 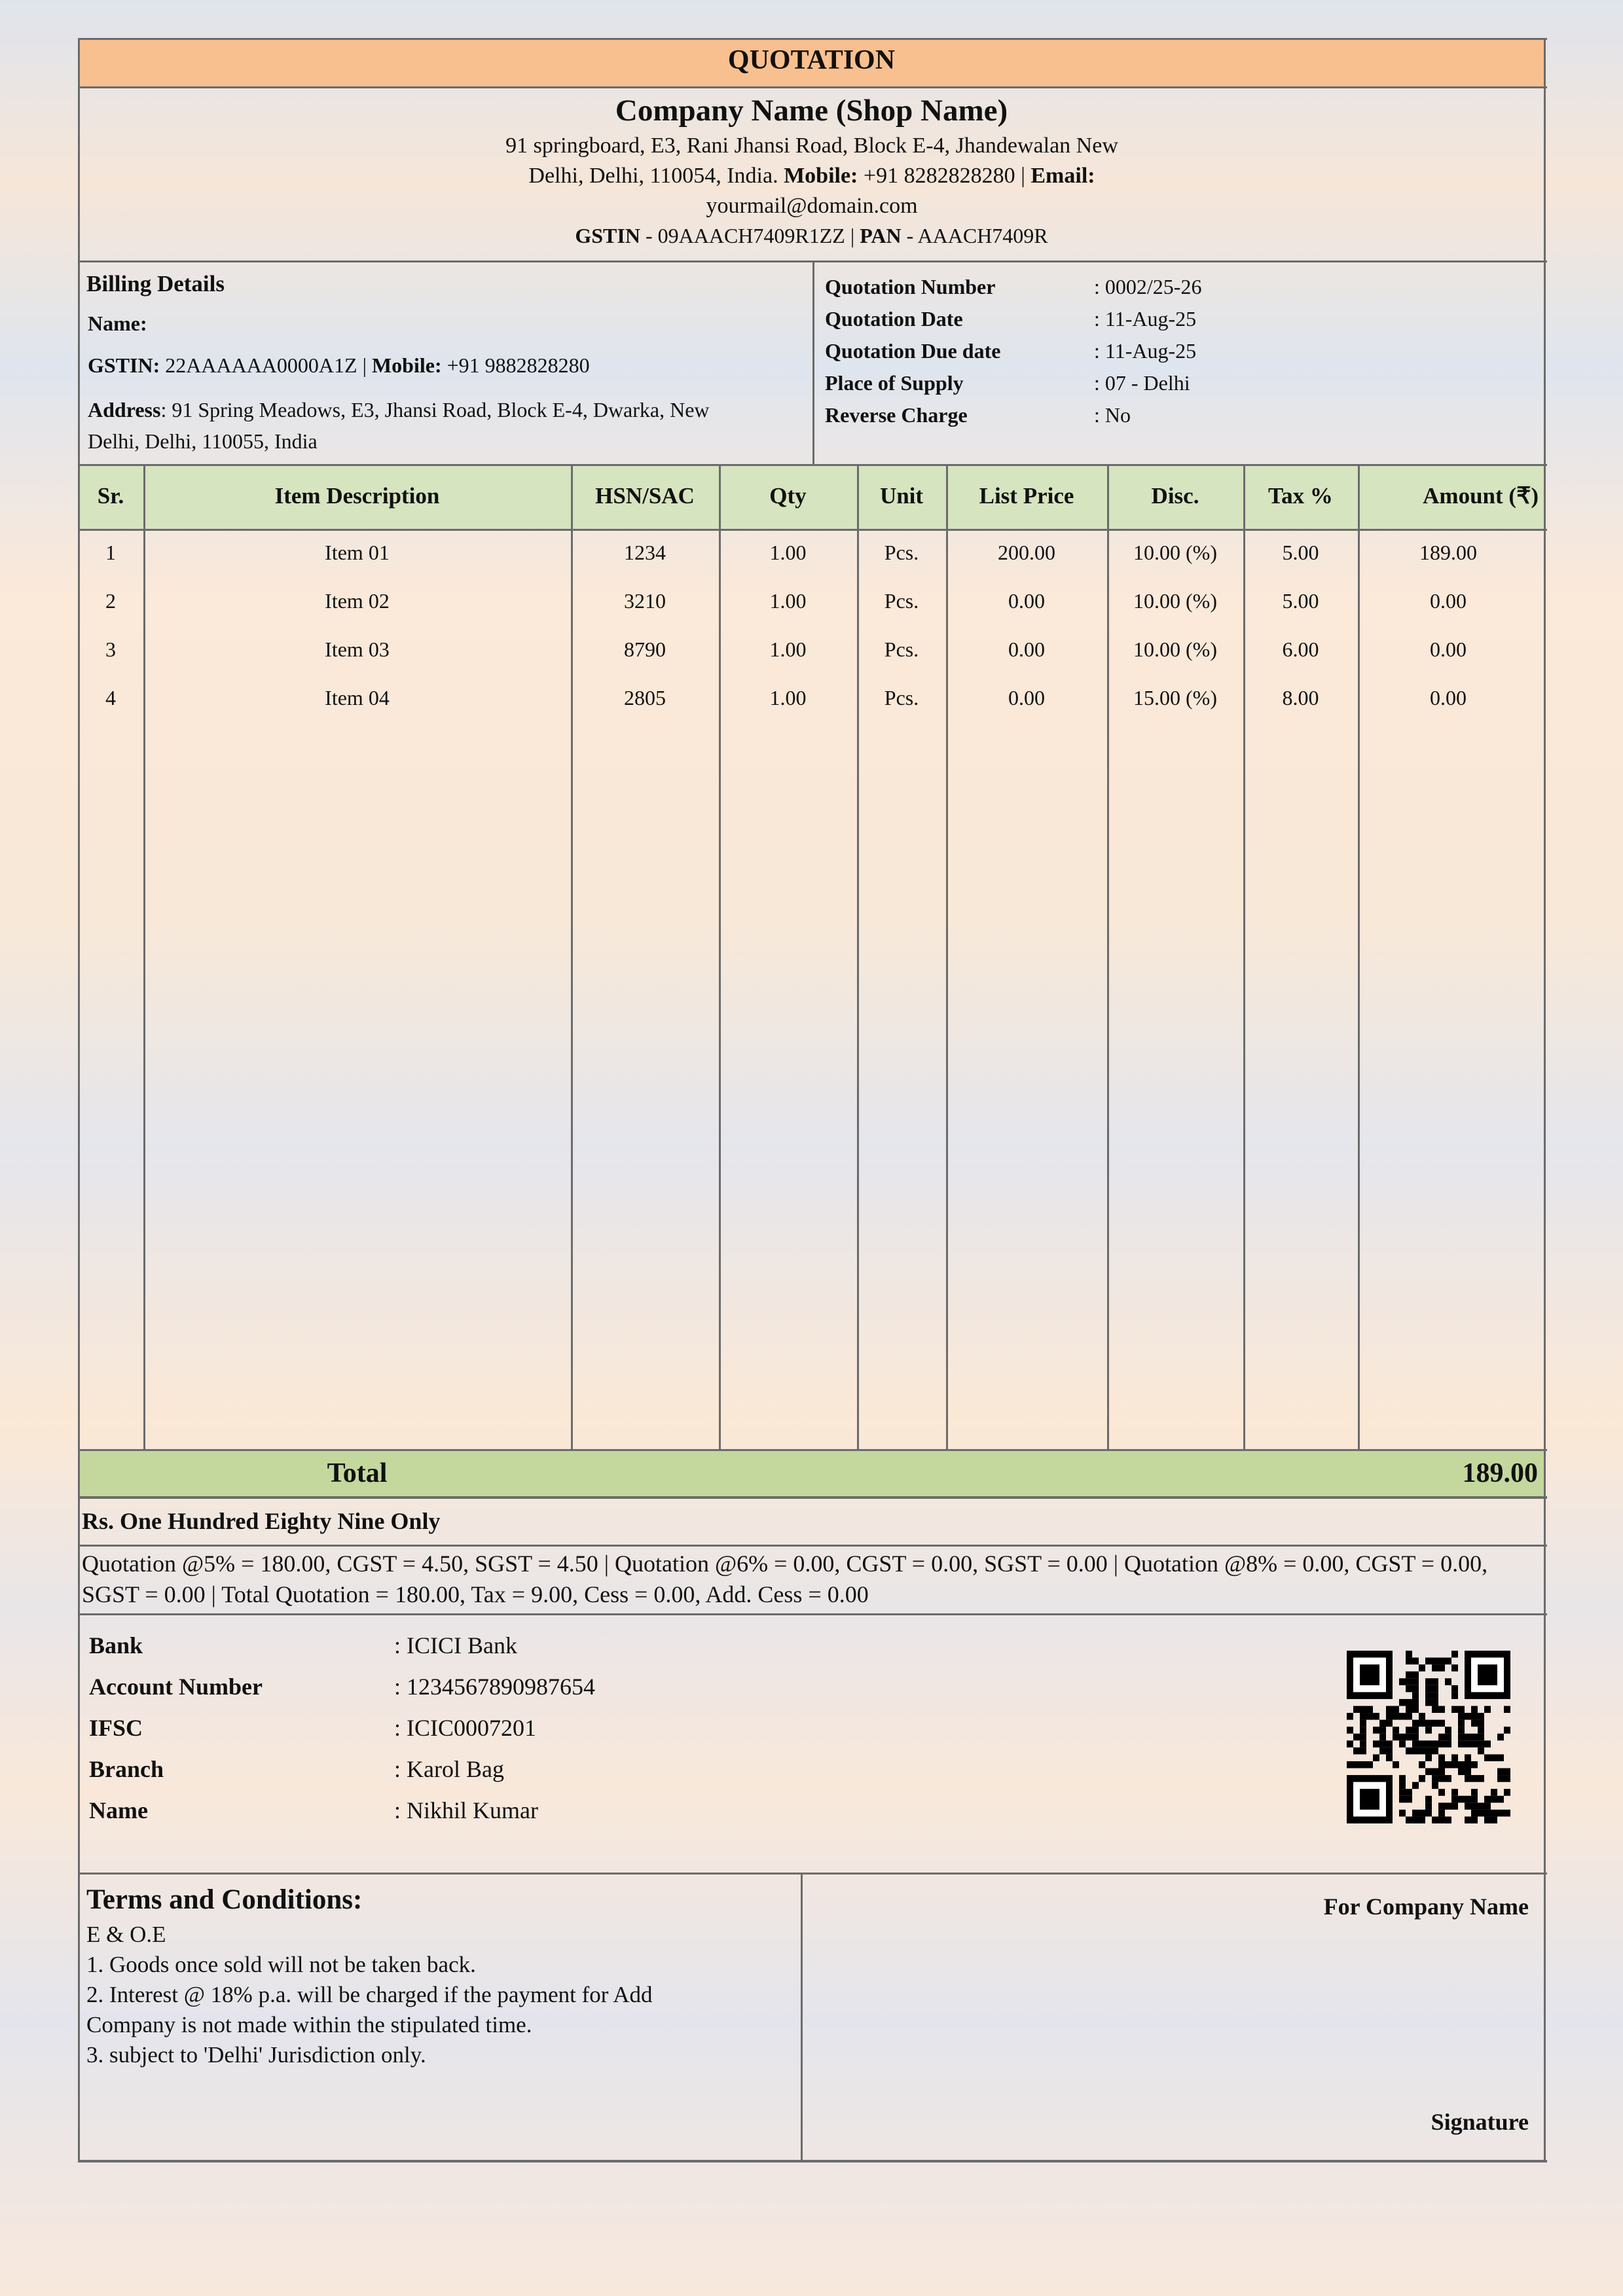 What do you see at coordinates (788, 496) in the screenshot?
I see `column-header: Qty` at bounding box center [788, 496].